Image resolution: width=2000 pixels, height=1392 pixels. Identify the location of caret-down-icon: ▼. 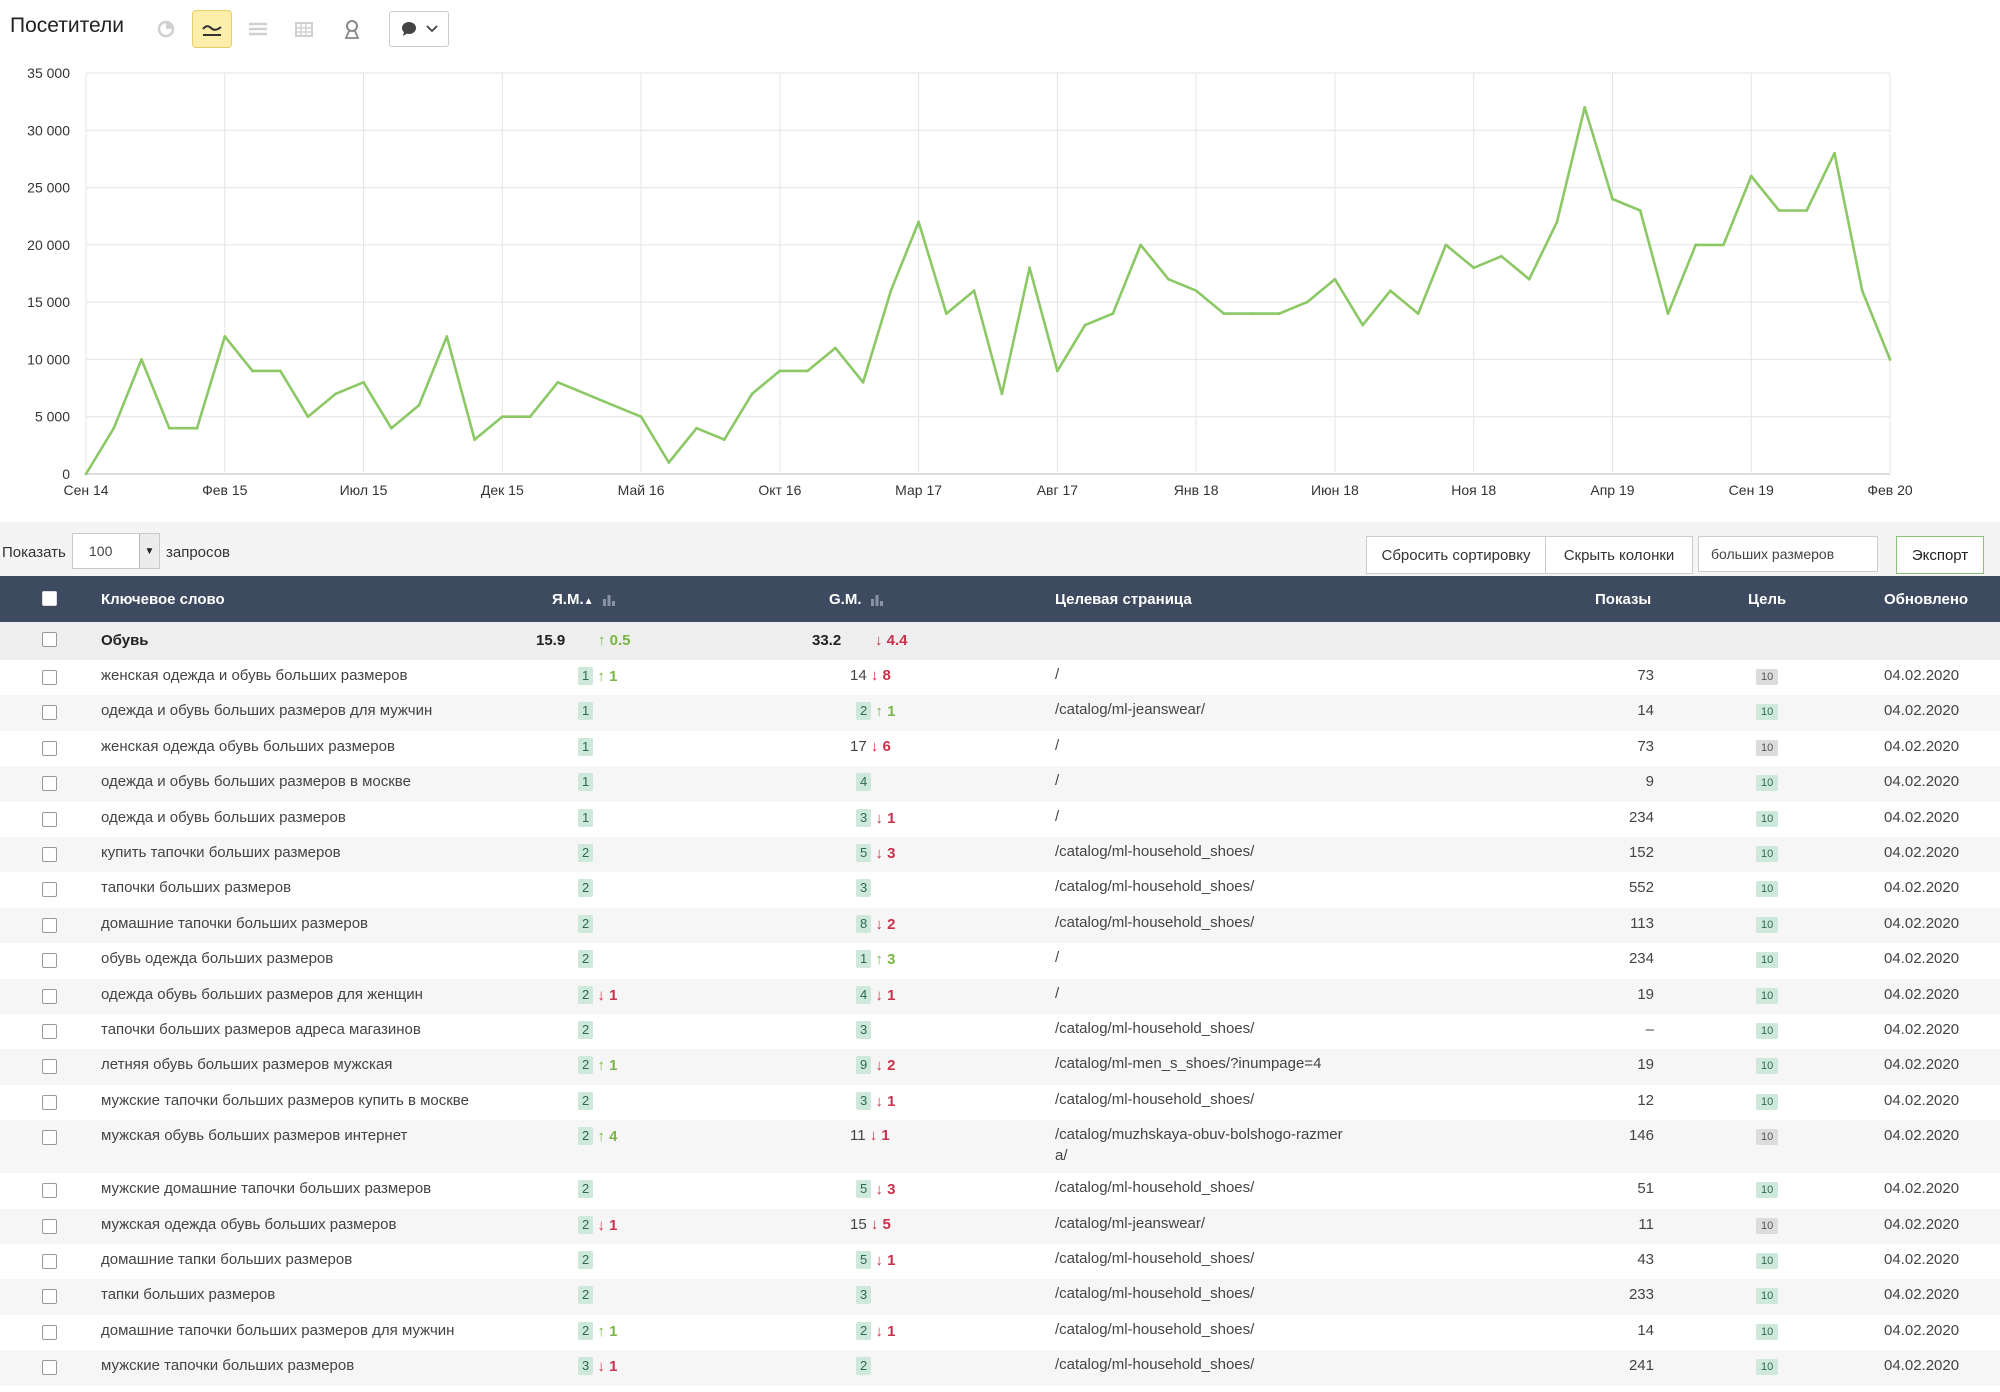
(149, 551).